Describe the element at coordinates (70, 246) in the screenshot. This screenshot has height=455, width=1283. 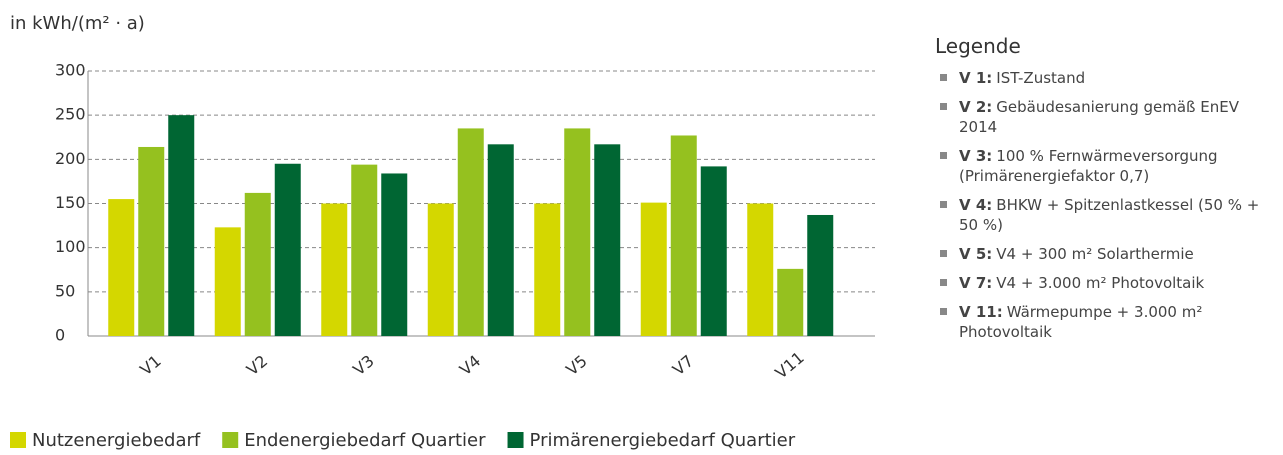
I see `y-tick-label: 100` at that location.